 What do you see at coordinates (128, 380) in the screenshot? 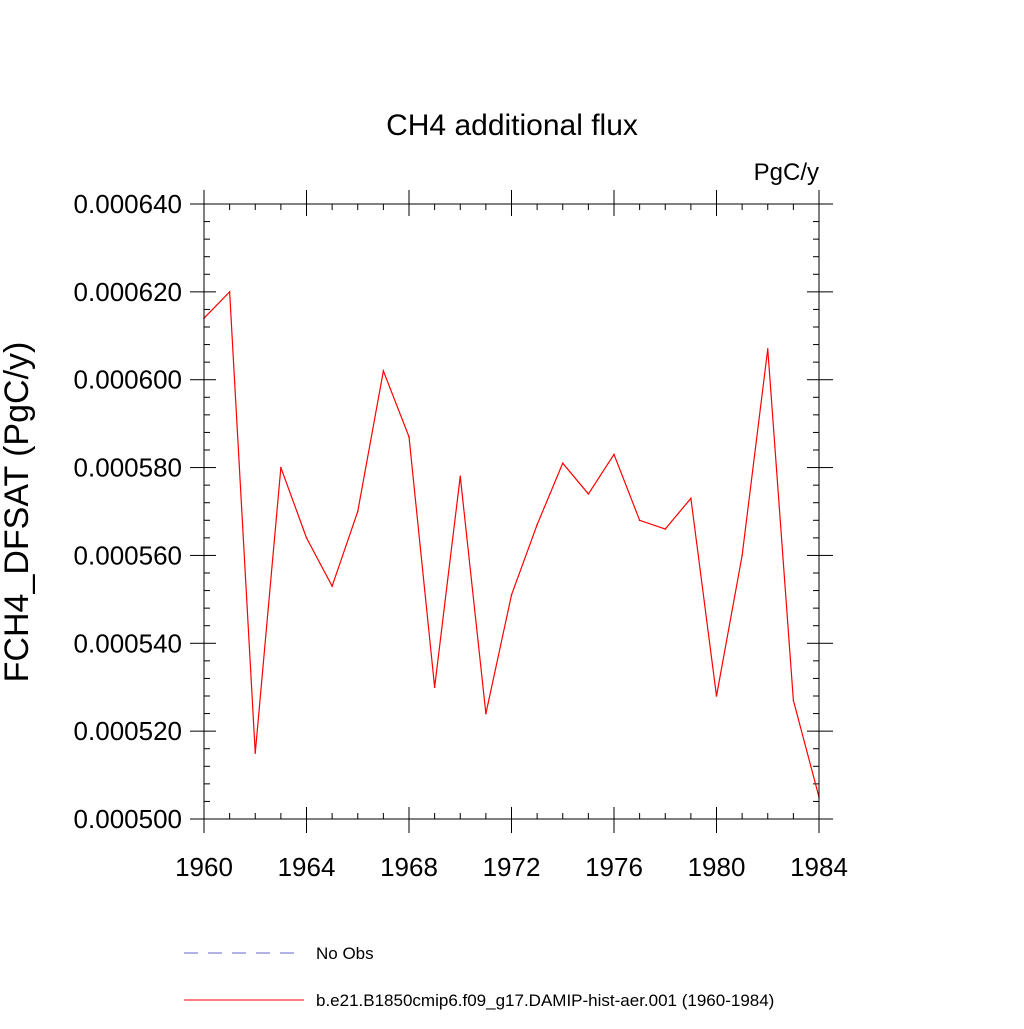
I see `y-tick-label: 0.000600` at bounding box center [128, 380].